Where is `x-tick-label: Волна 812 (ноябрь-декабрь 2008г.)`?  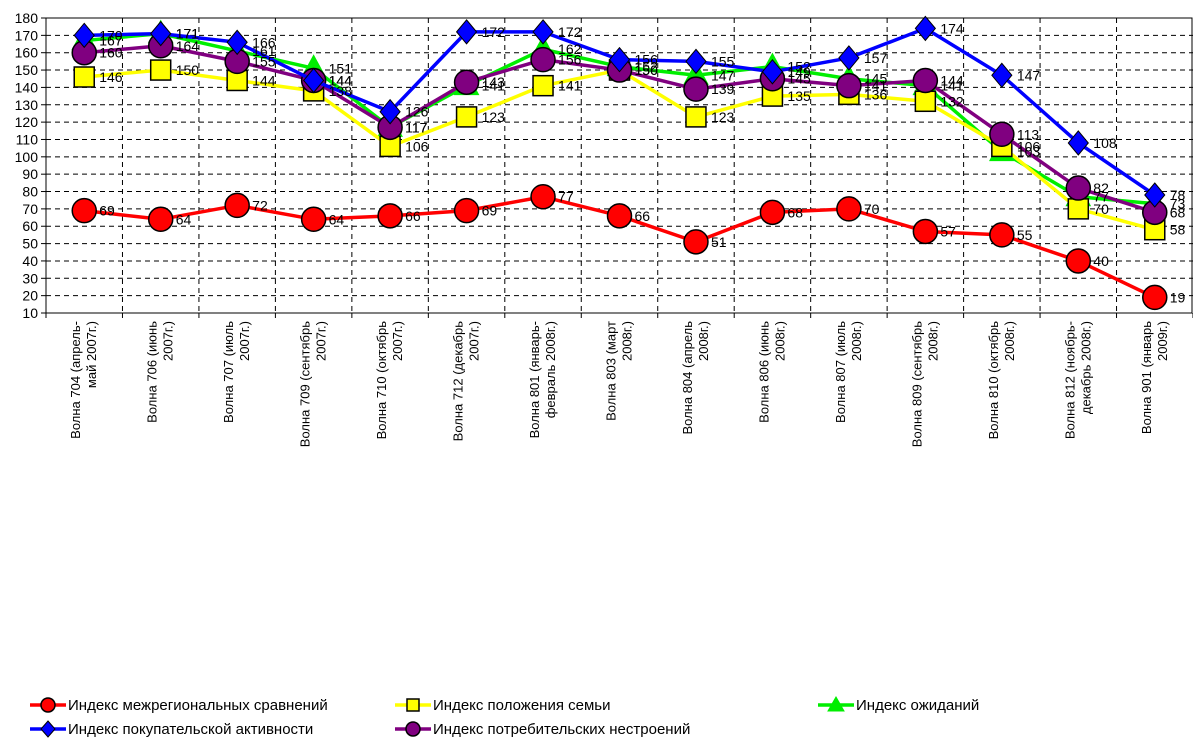 x-tick-label: Волна 812 (ноябрь-декабрь 2008г.) is located at coordinates (1077, 380).